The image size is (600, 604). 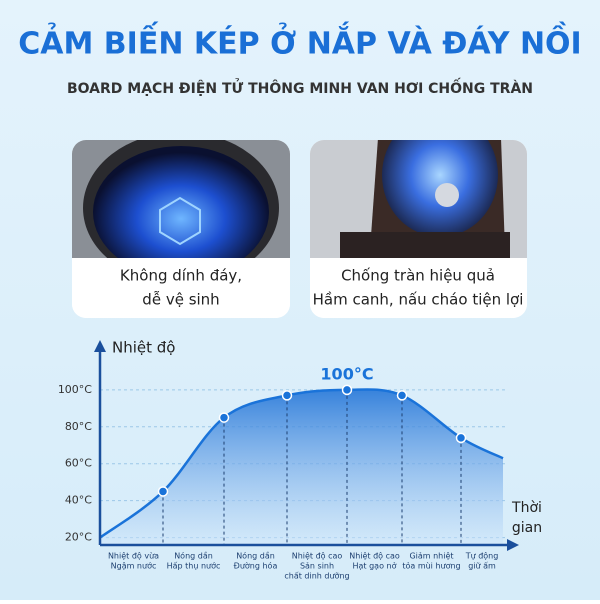 What do you see at coordinates (317, 566) in the screenshot?
I see `x-tick-label: Sản sinh` at bounding box center [317, 566].